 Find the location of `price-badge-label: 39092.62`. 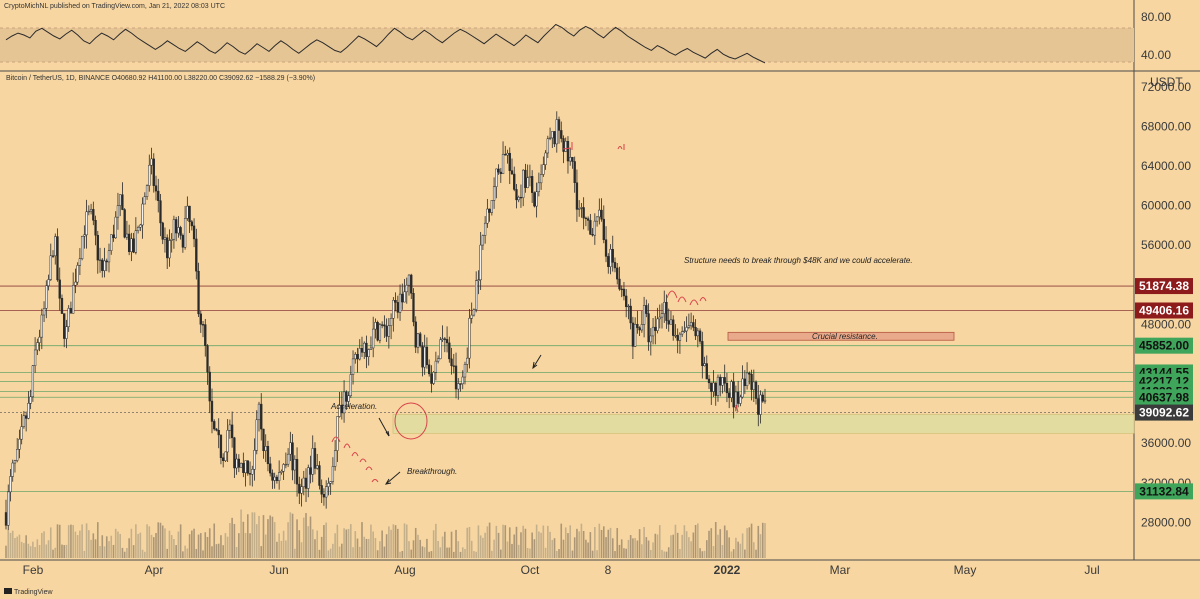

price-badge-label: 39092.62 is located at coordinates (1164, 413).